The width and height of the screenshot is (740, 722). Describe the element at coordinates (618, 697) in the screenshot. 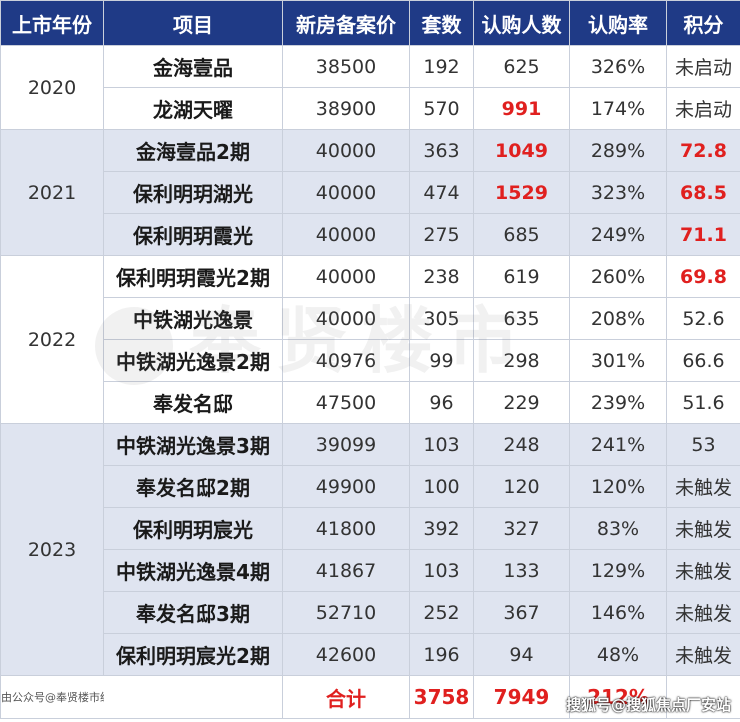

I see `total-rate: 212%` at that location.